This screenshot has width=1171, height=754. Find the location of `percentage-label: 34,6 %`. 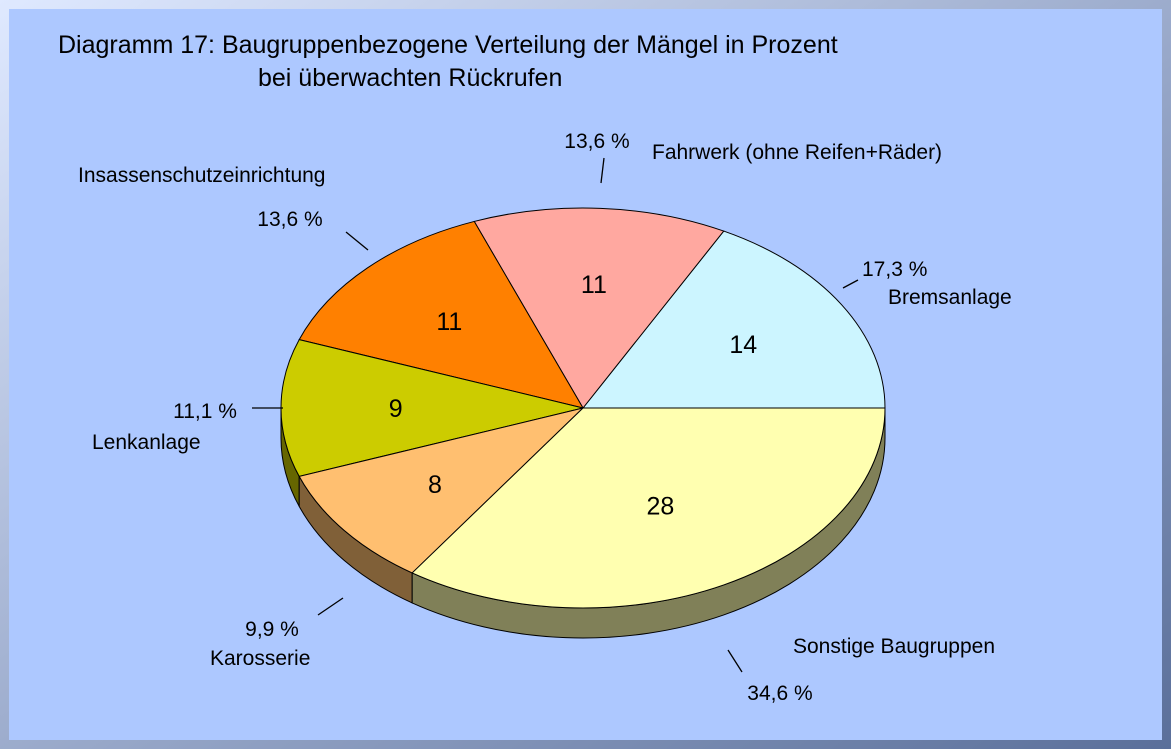

percentage-label: 34,6 % is located at coordinates (779, 693).